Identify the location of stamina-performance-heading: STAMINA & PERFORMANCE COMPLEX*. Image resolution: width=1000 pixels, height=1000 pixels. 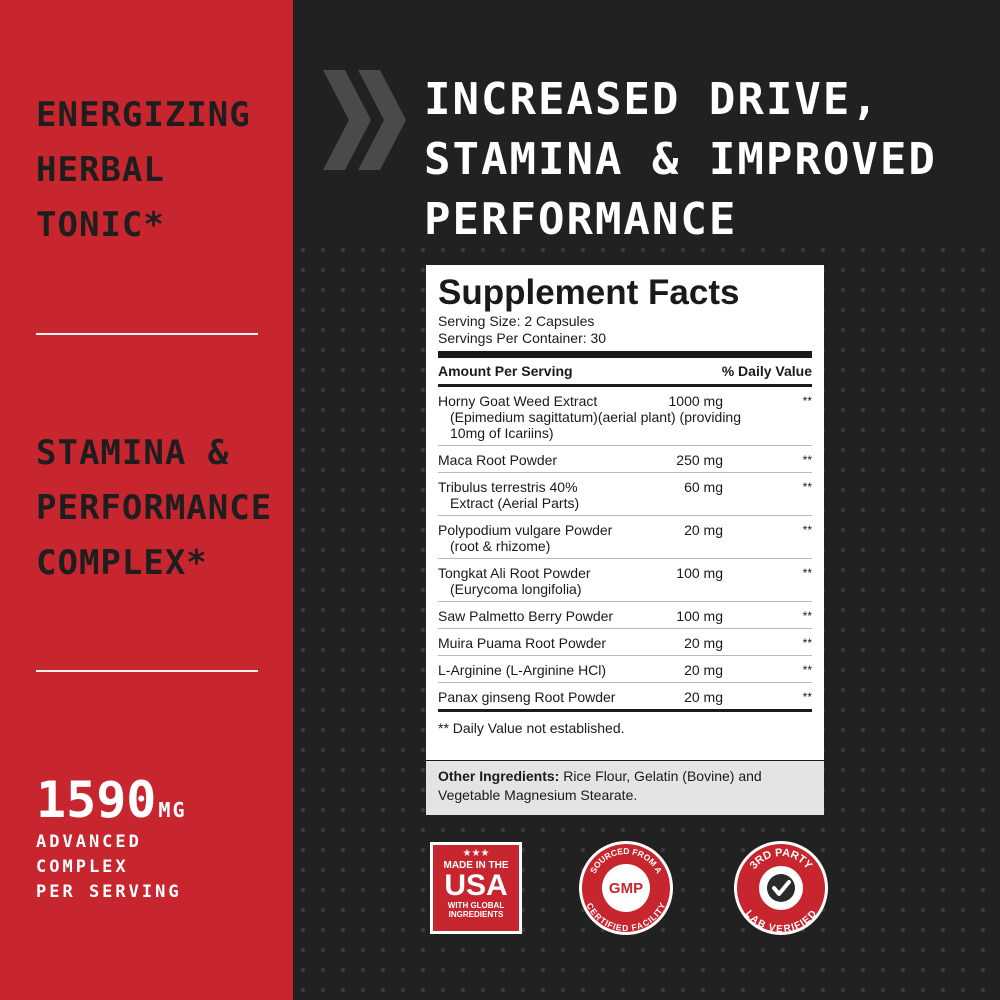
(154, 508).